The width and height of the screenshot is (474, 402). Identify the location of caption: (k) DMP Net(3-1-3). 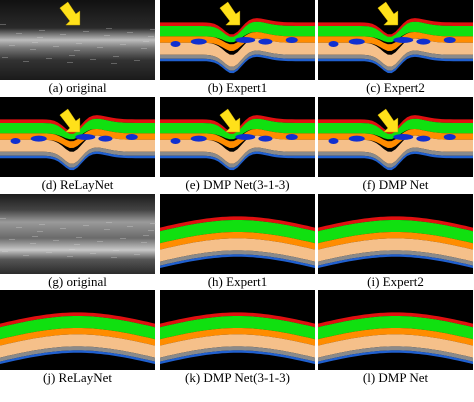
(237, 377).